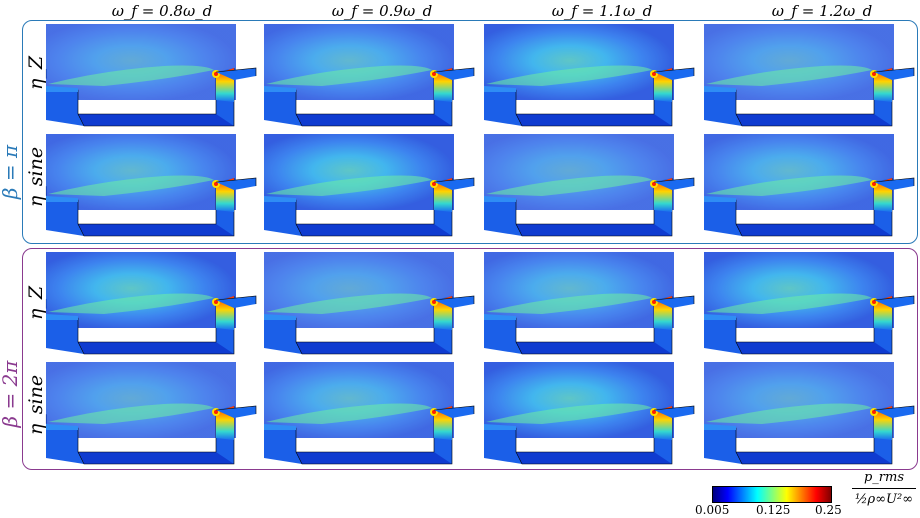  I want to click on contour-panel-r2-c4, so click(809, 187).